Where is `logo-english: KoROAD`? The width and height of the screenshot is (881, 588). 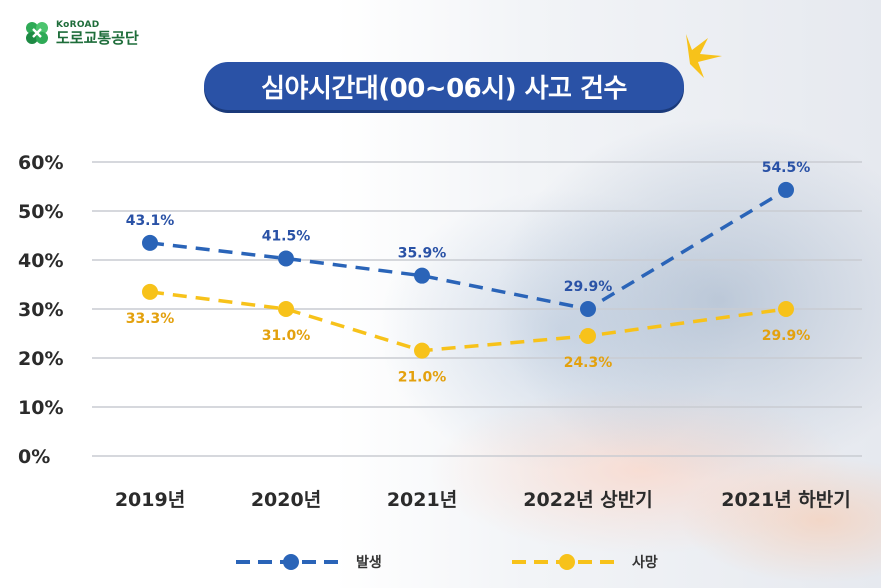 logo-english: KoROAD is located at coordinates (78, 24).